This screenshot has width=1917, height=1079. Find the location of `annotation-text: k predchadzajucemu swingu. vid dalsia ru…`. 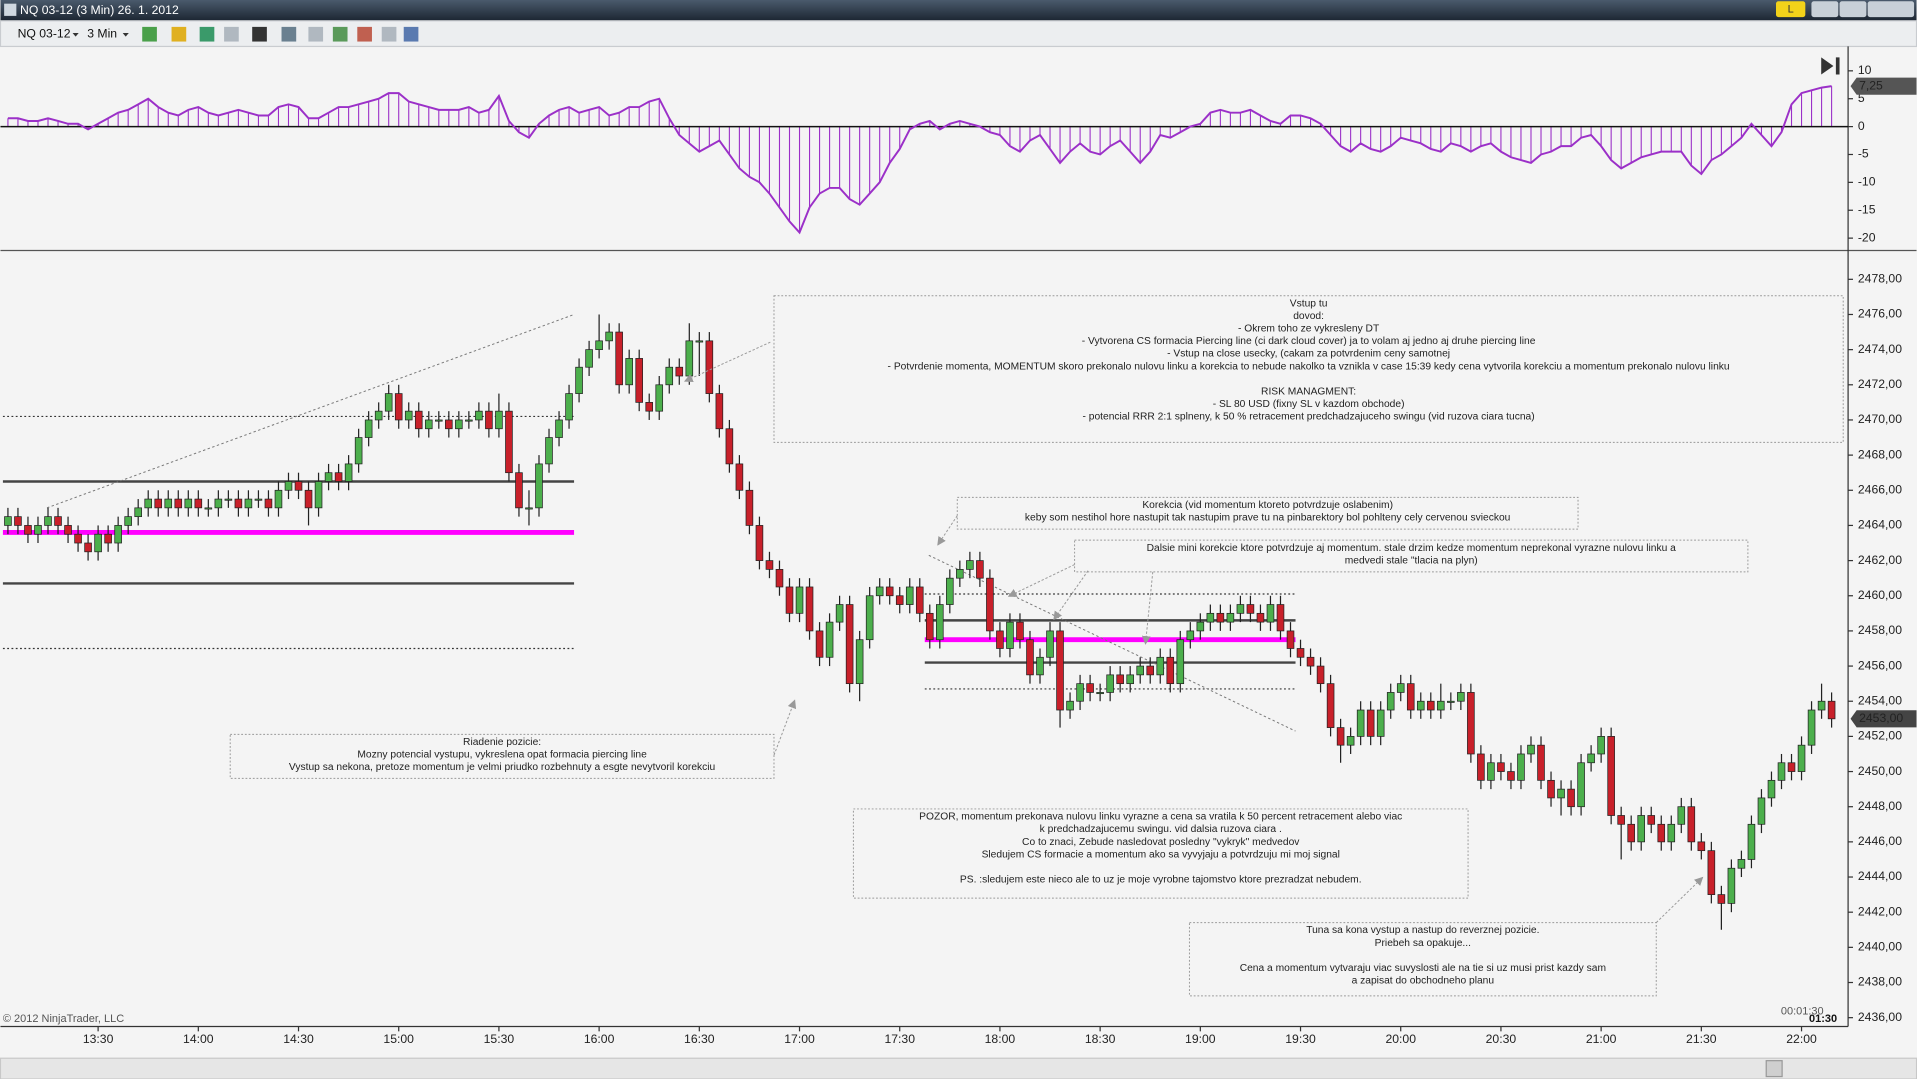

annotation-text: k predchadzajucemu swingu. vid dalsia ru… is located at coordinates (1161, 829).